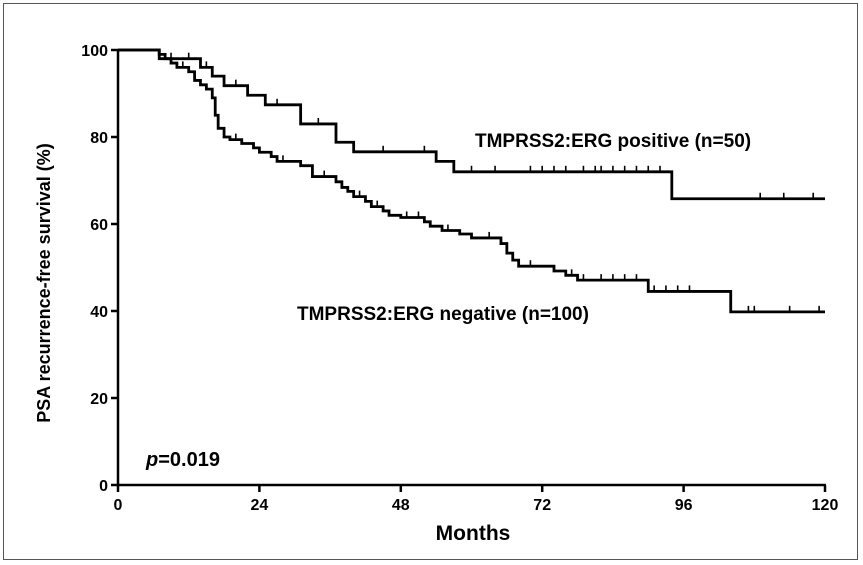 The width and height of the screenshot is (863, 565). Describe the element at coordinates (443, 314) in the screenshot. I see `series-label-negative: TMPRSS2:ERG negative (n=100)` at that location.